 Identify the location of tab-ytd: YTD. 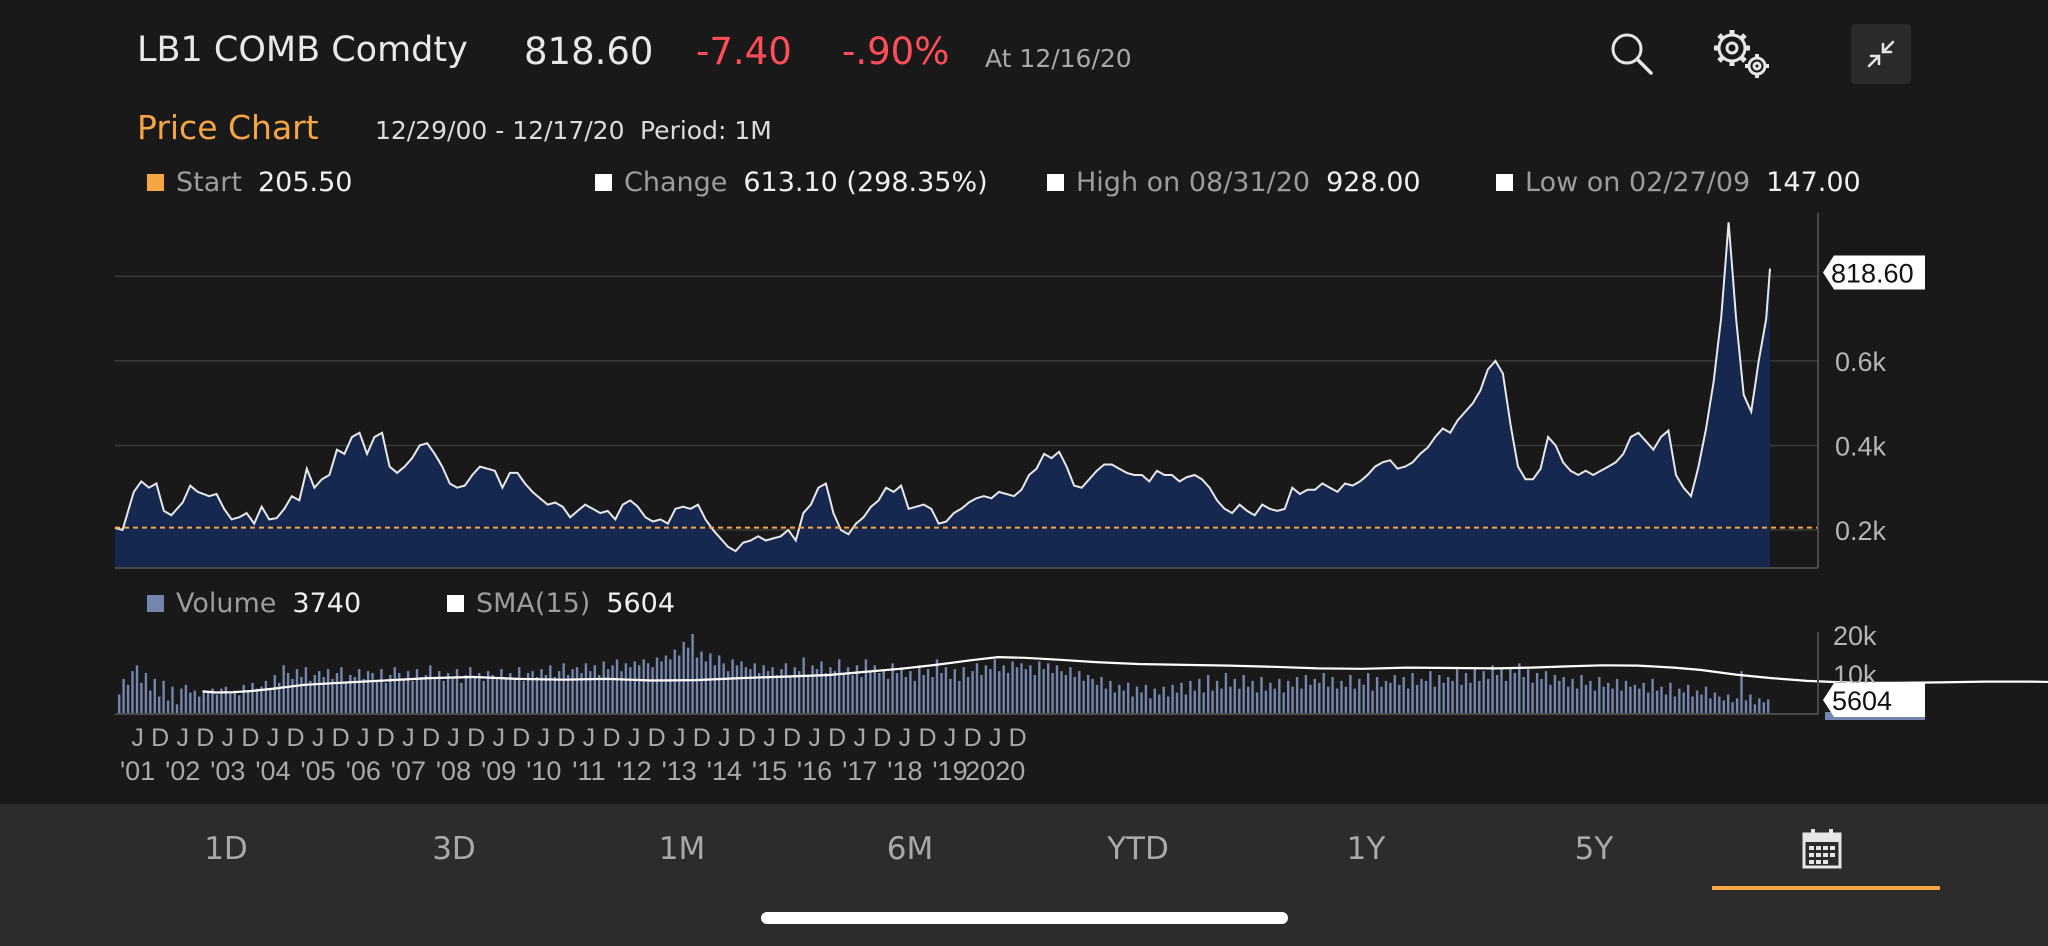
(1138, 849).